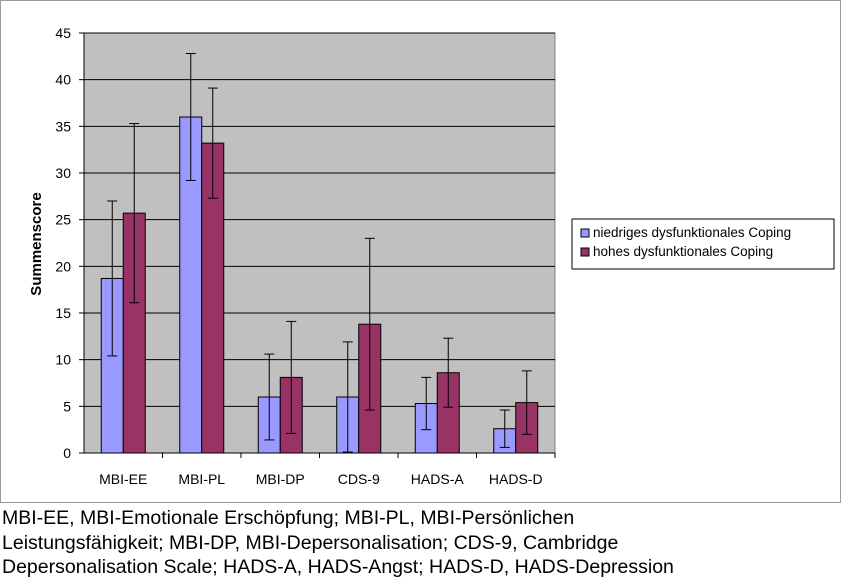  What do you see at coordinates (63, 266) in the screenshot?
I see `y-tick-label: 20` at bounding box center [63, 266].